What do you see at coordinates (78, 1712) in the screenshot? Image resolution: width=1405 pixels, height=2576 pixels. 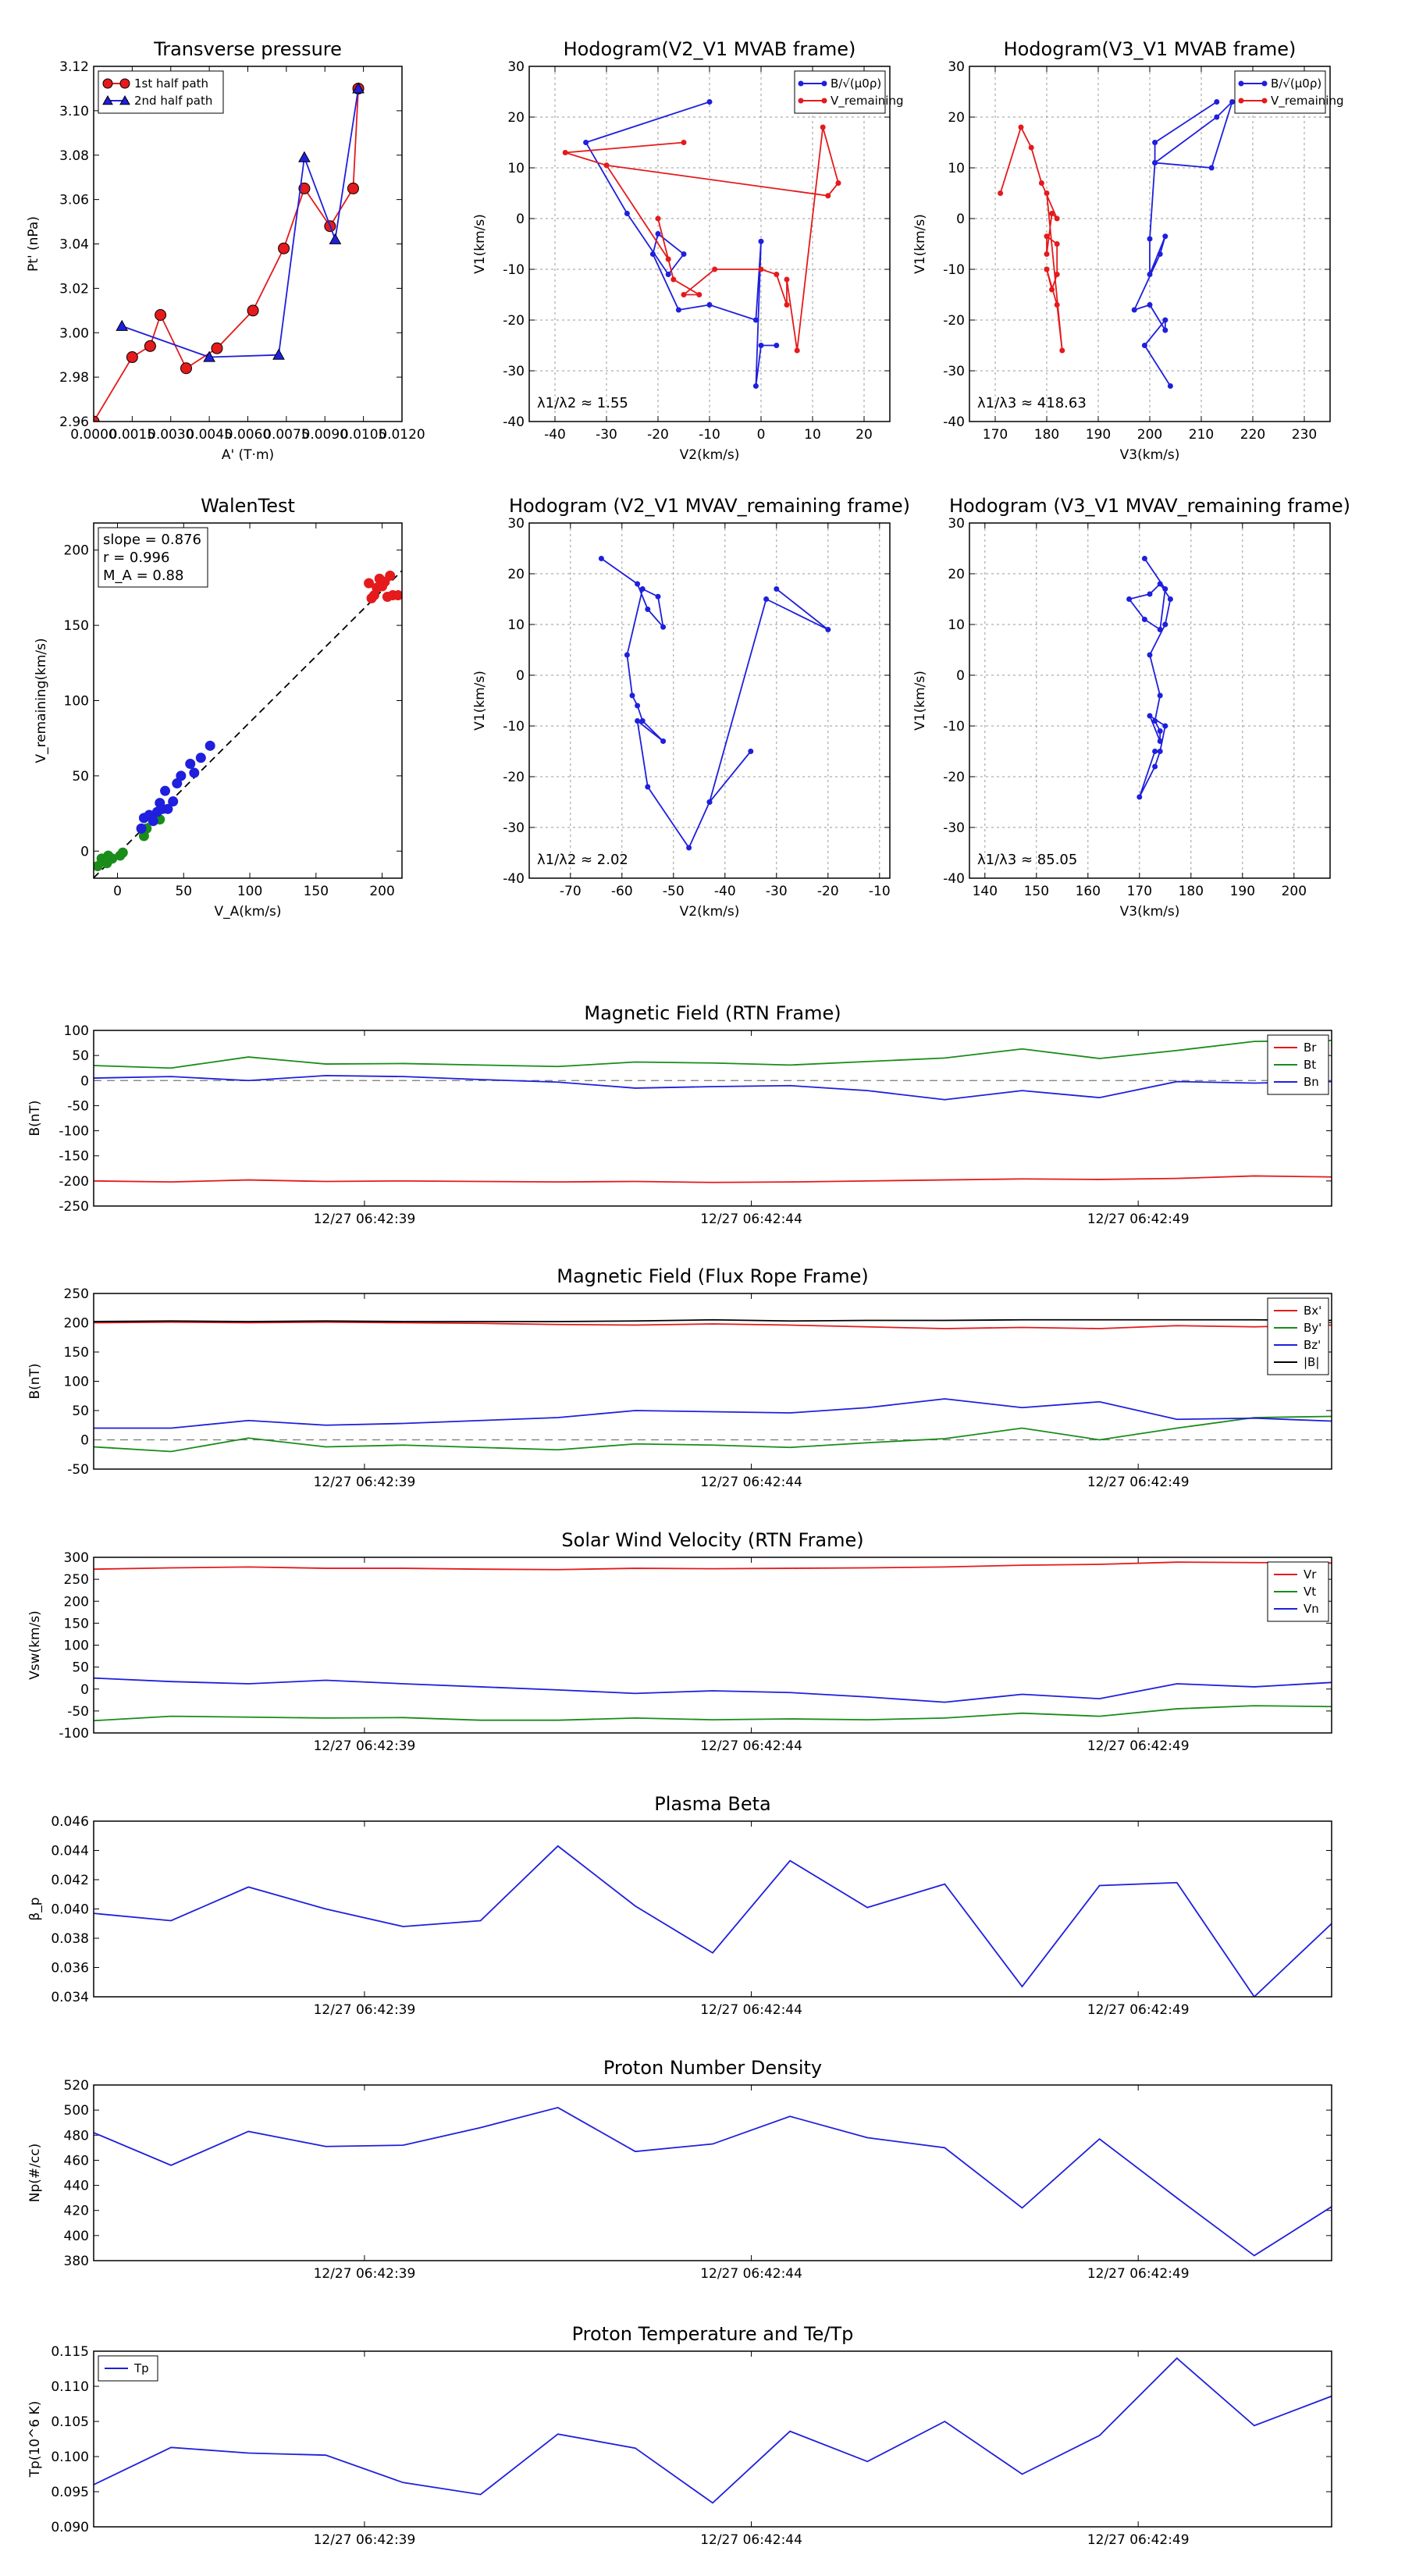 I see `y-tick-label: -50` at bounding box center [78, 1712].